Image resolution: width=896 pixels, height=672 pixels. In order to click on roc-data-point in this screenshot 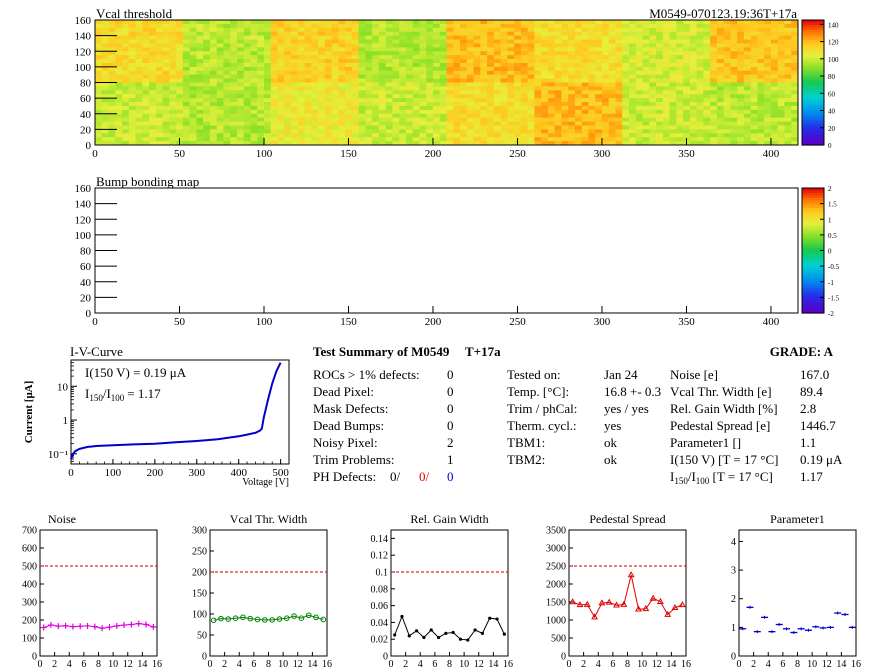, I will do `click(587, 603)`.